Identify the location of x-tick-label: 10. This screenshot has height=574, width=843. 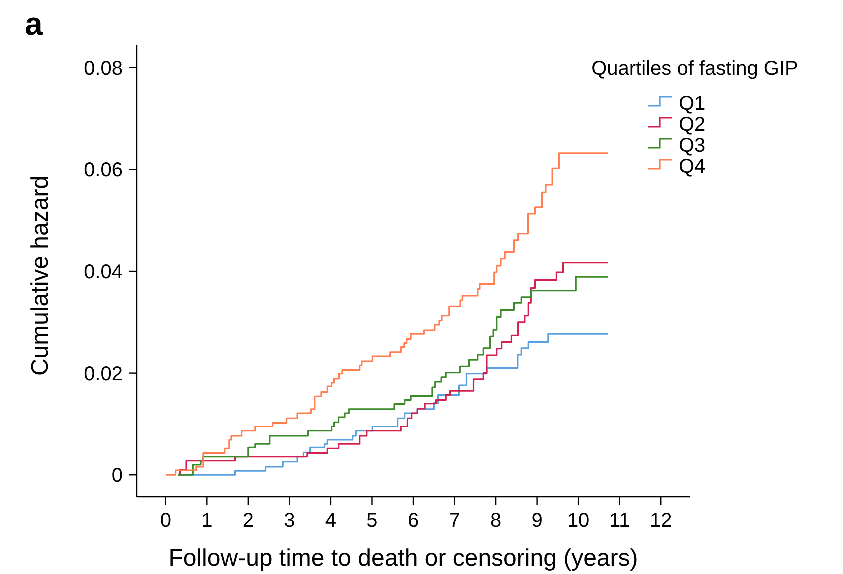
(578, 521).